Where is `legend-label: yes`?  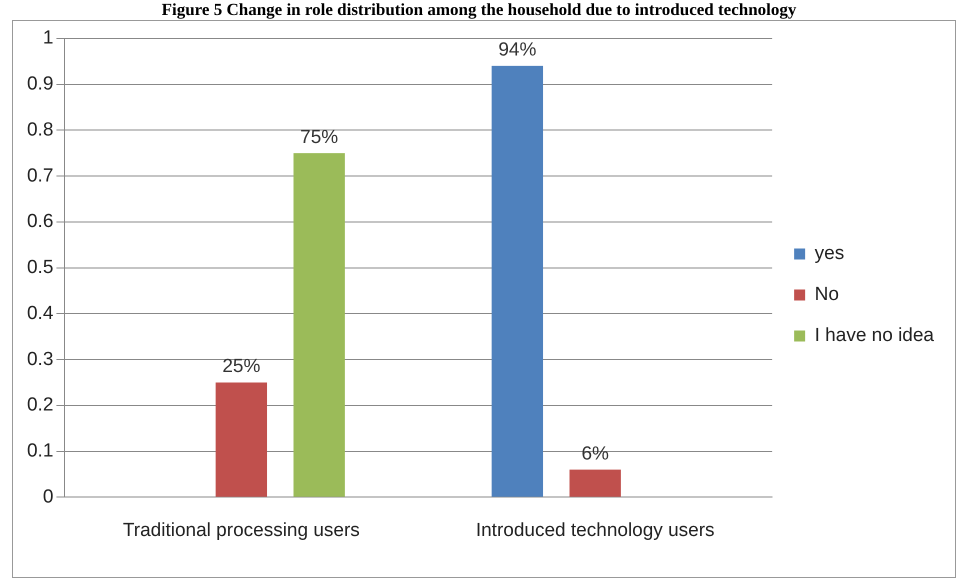 legend-label: yes is located at coordinates (829, 253).